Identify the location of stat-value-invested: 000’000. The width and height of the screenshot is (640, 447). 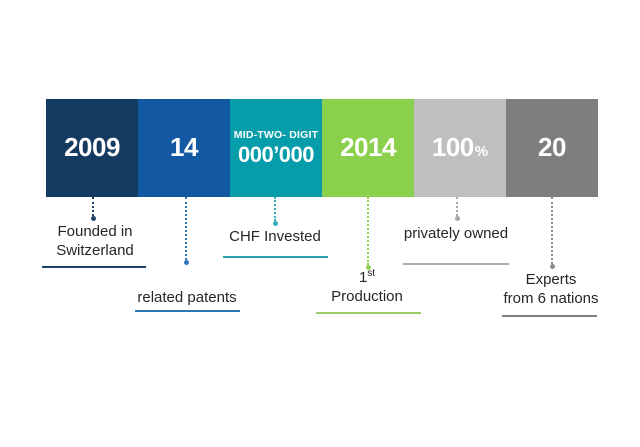
(276, 154).